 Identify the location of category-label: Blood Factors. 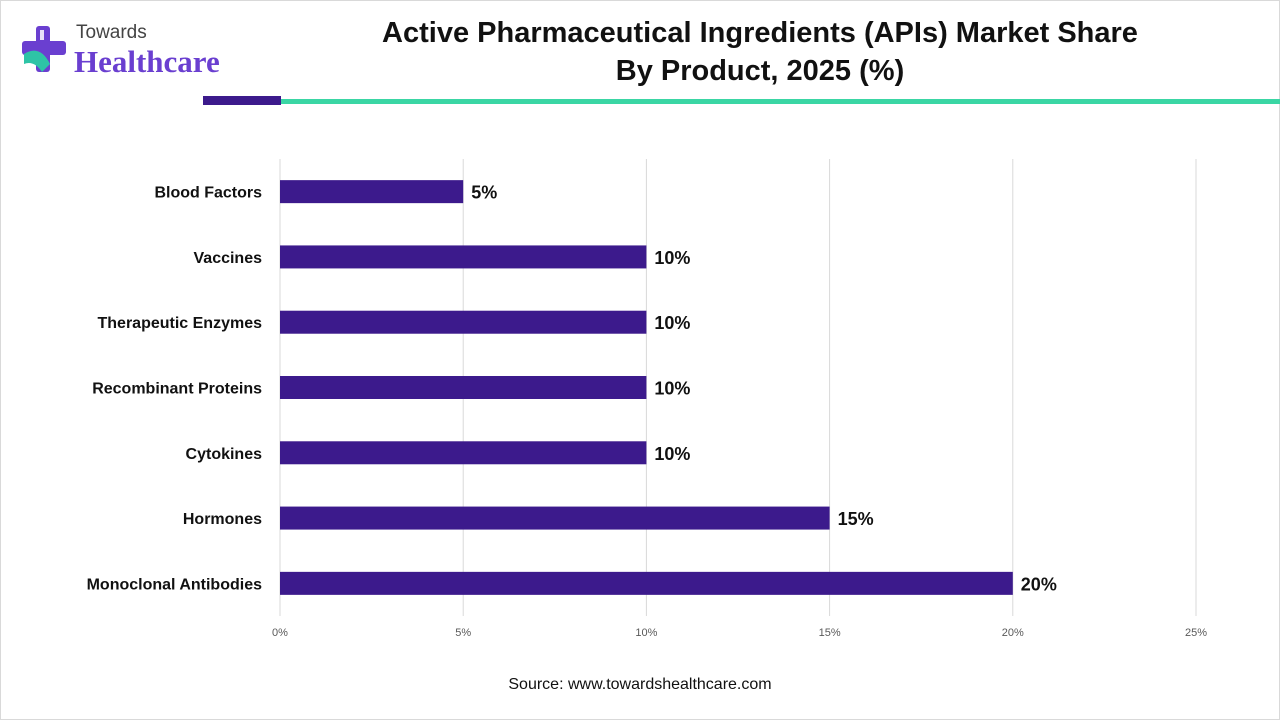
(208, 193).